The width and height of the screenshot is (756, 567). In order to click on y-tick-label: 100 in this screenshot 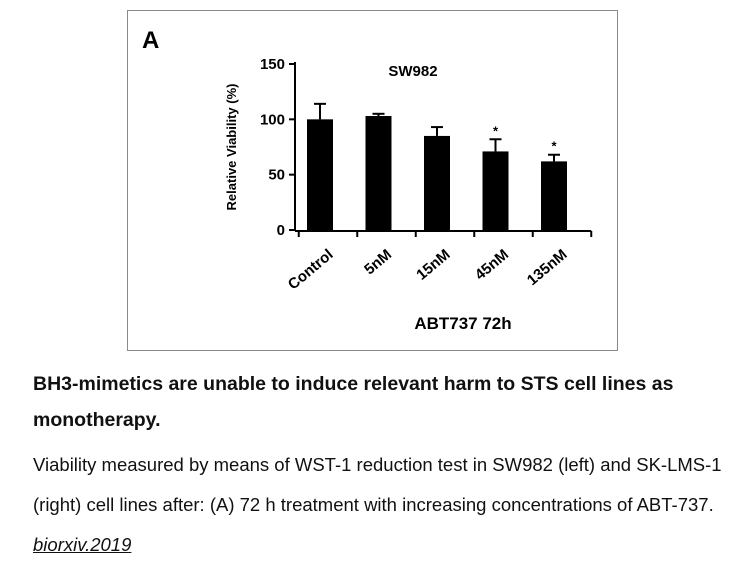, I will do `click(272, 119)`.